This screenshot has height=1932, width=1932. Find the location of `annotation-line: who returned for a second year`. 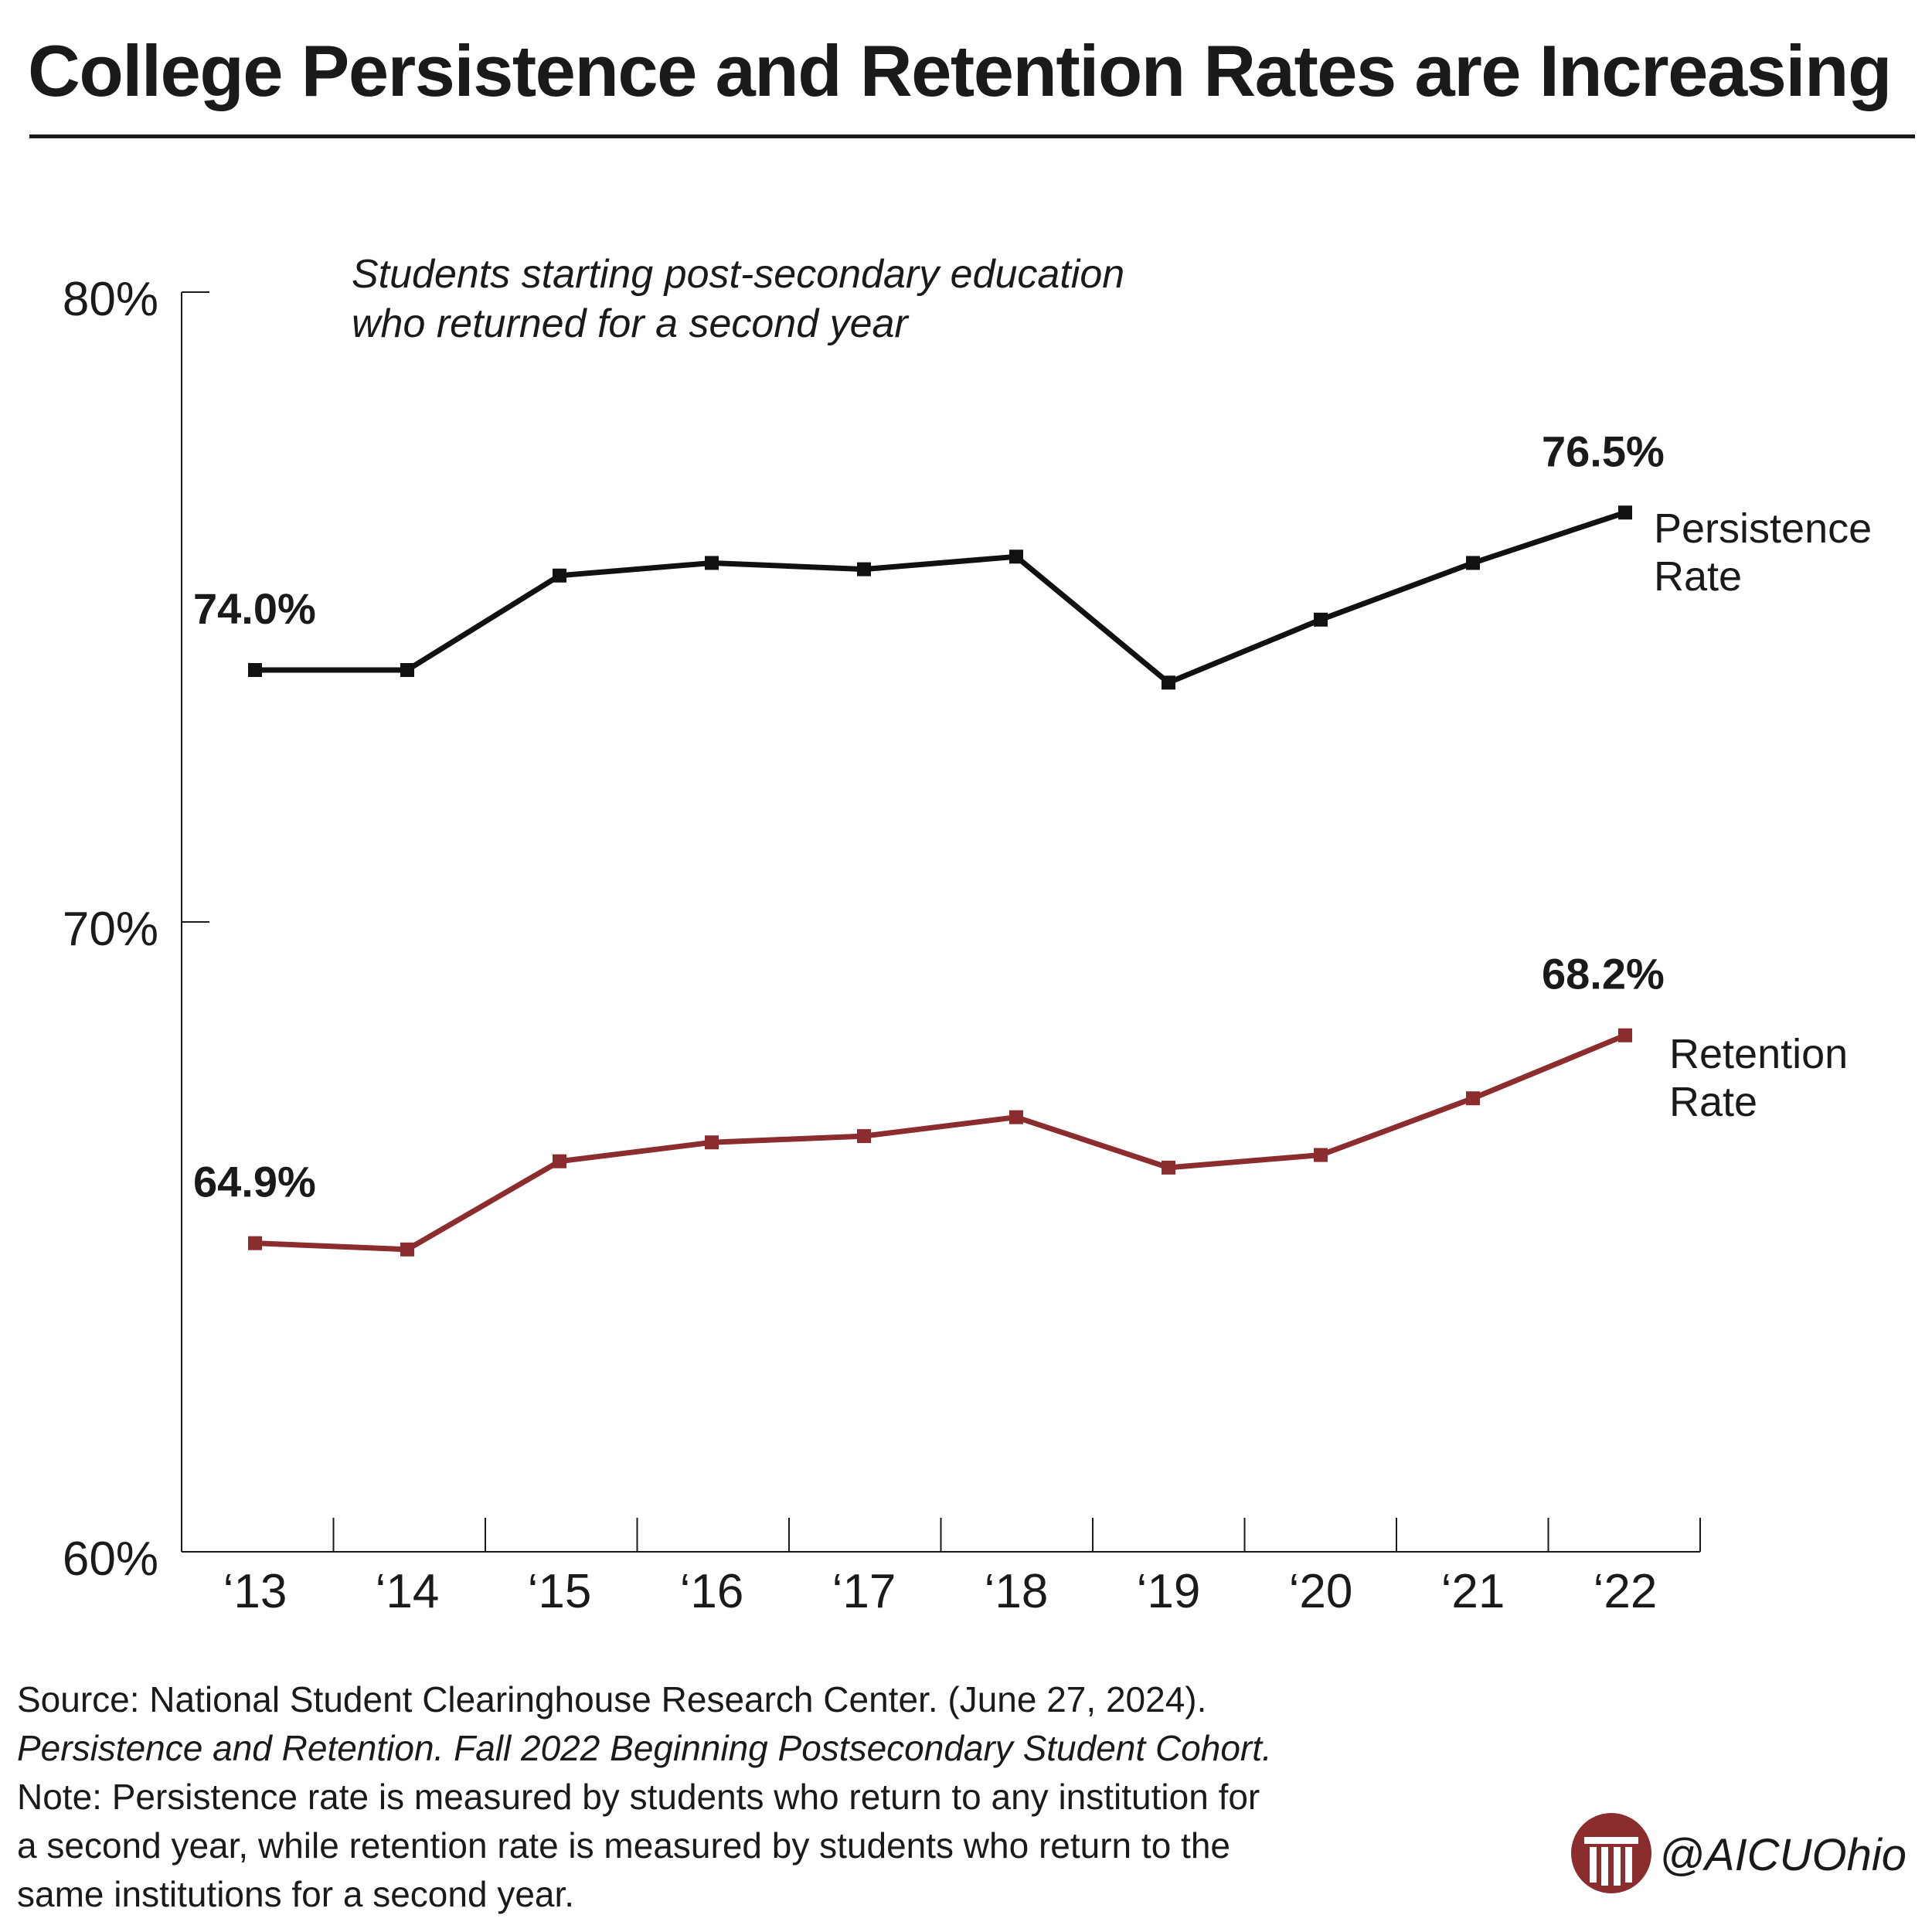

annotation-line: who returned for a second year is located at coordinates (631, 323).